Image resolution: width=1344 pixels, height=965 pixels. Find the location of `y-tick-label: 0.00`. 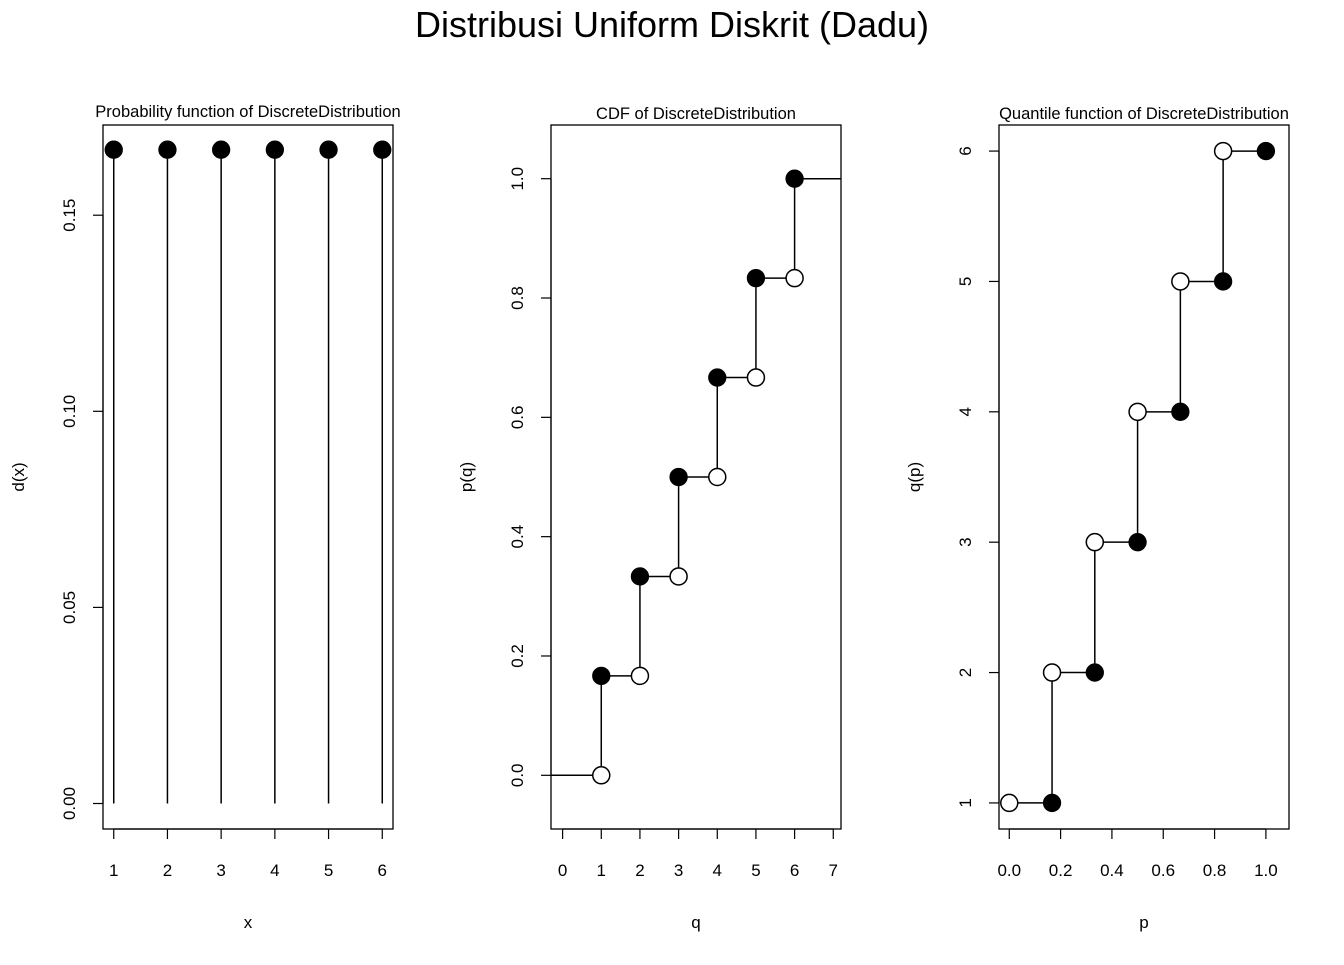

y-tick-label: 0.00 is located at coordinates (69, 803).